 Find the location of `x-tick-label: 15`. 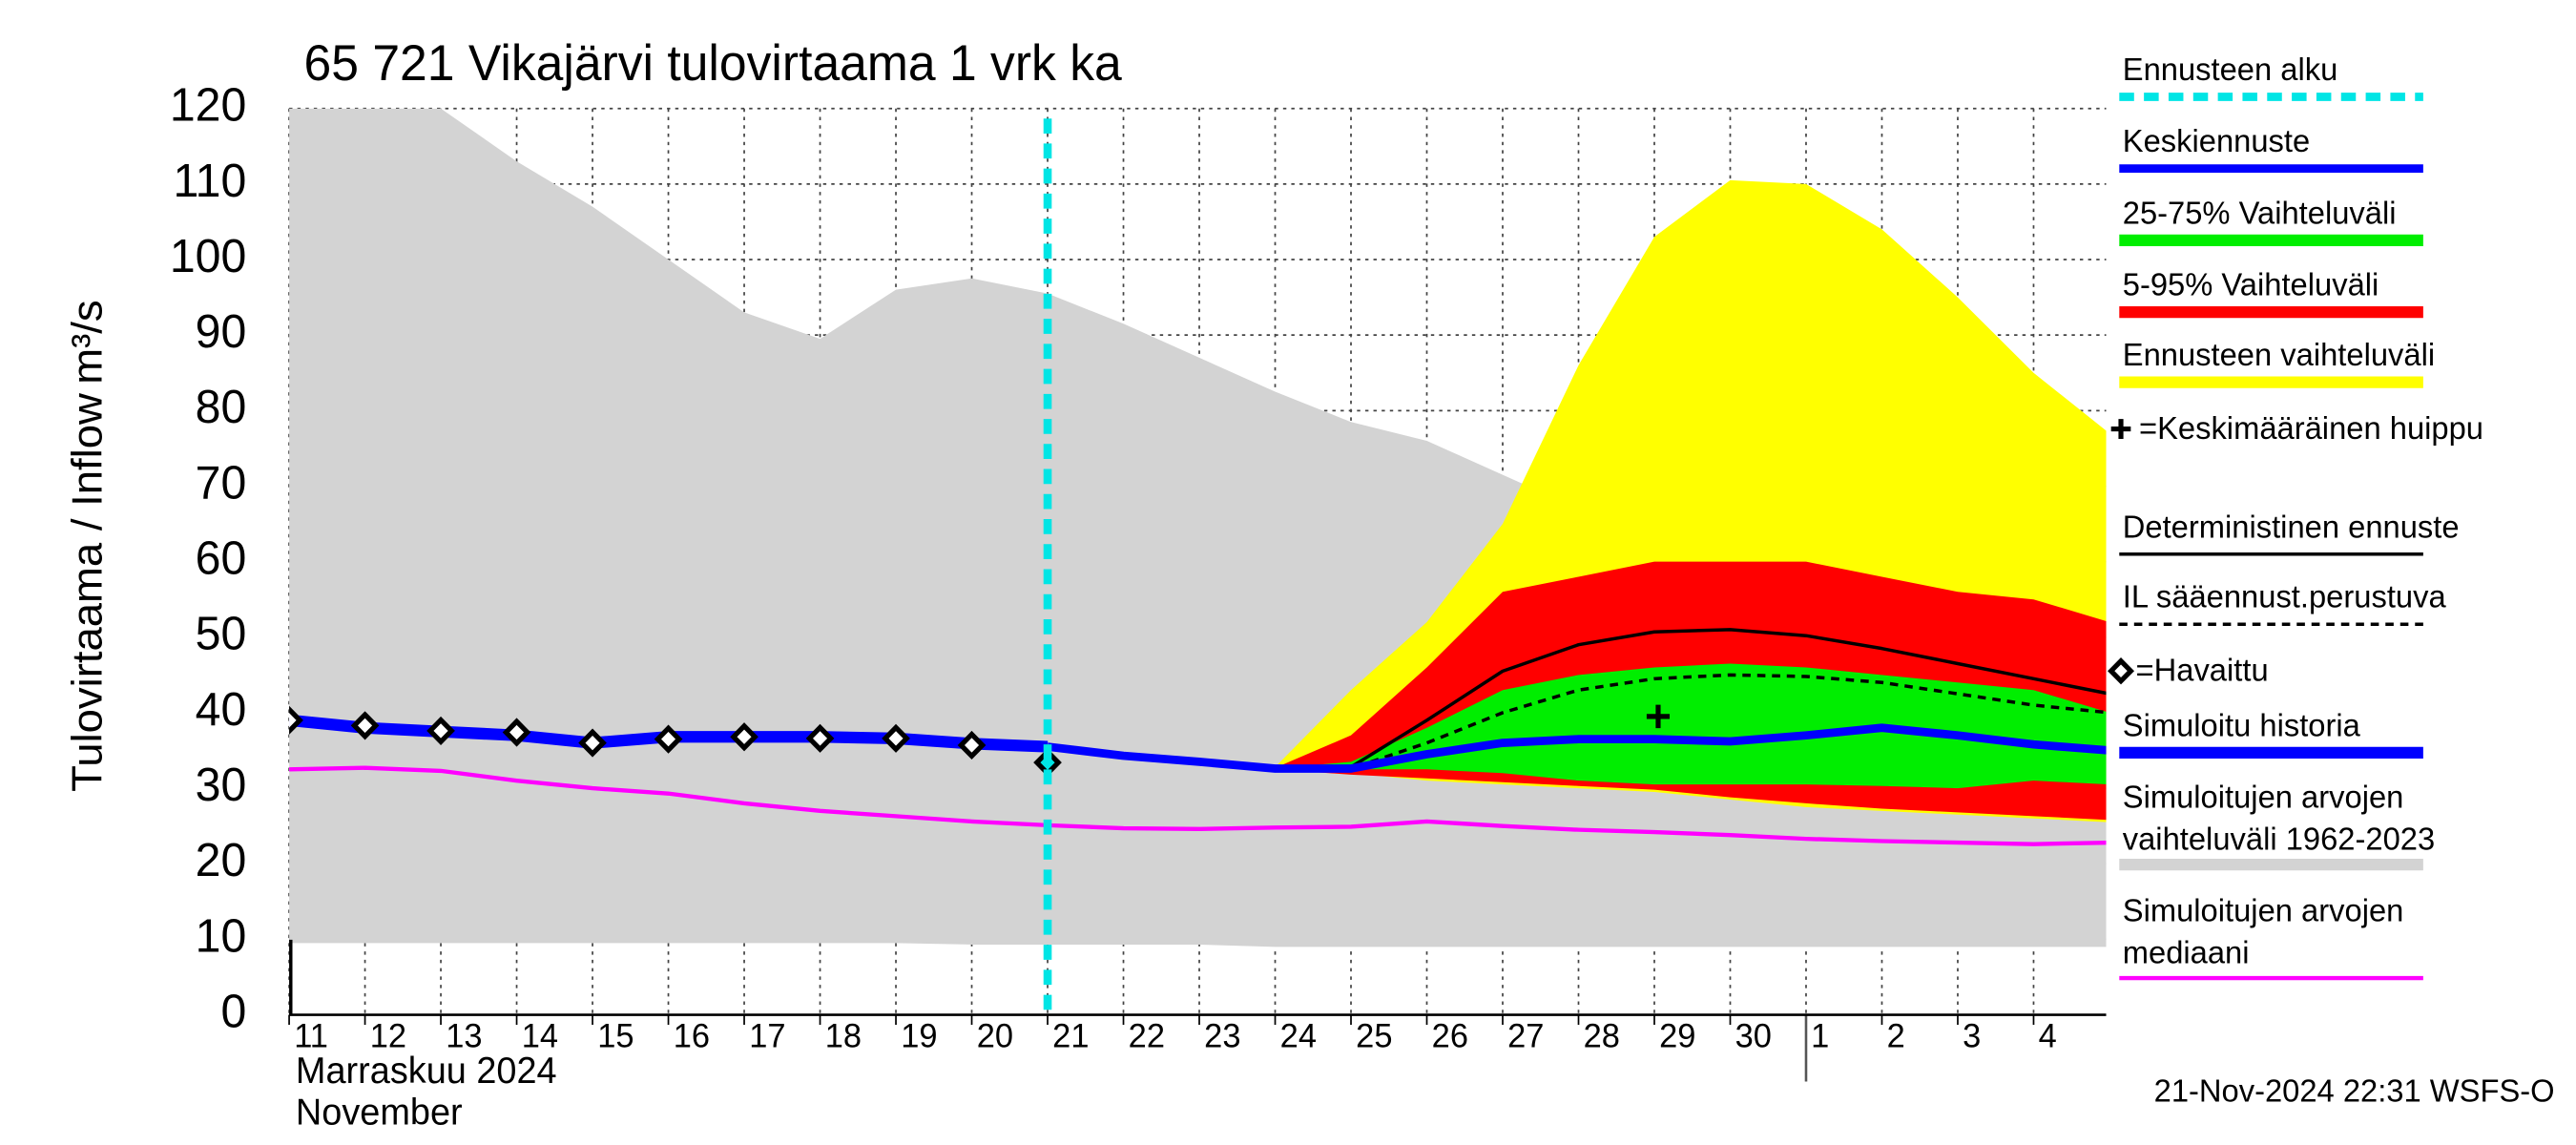

x-tick-label: 15 is located at coordinates (615, 1036).